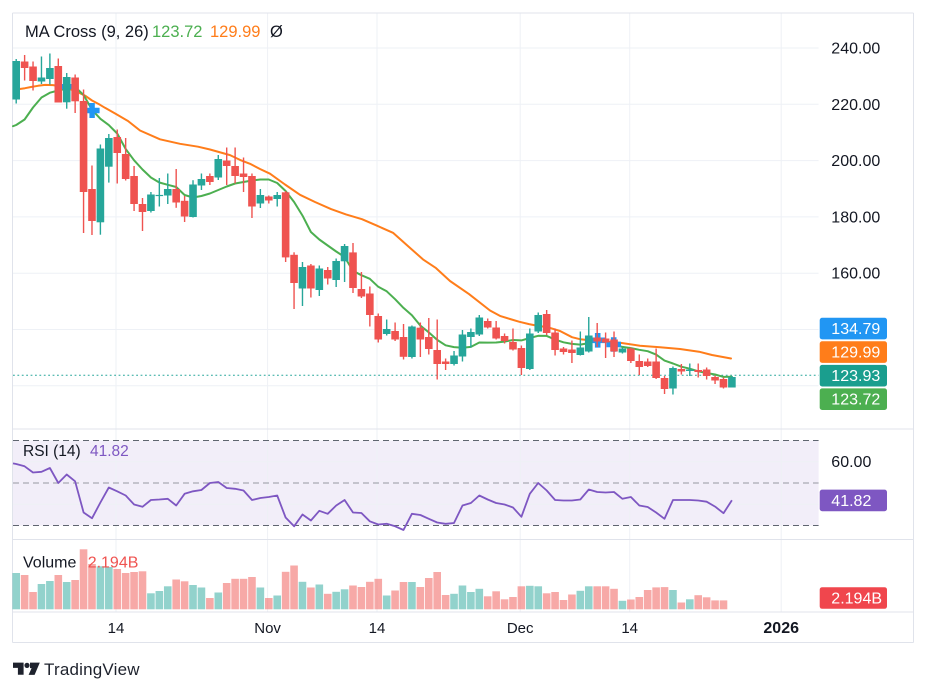 Image resolution: width=927 pixels, height=698 pixels. What do you see at coordinates (92, 669) in the screenshot?
I see `svg-text: TradingView` at bounding box center [92, 669].